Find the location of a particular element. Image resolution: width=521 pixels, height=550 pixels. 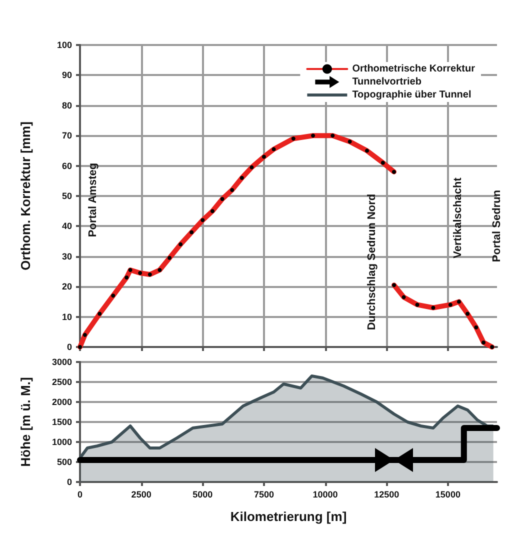

x-tick-label: 10000 is located at coordinates (325, 495).